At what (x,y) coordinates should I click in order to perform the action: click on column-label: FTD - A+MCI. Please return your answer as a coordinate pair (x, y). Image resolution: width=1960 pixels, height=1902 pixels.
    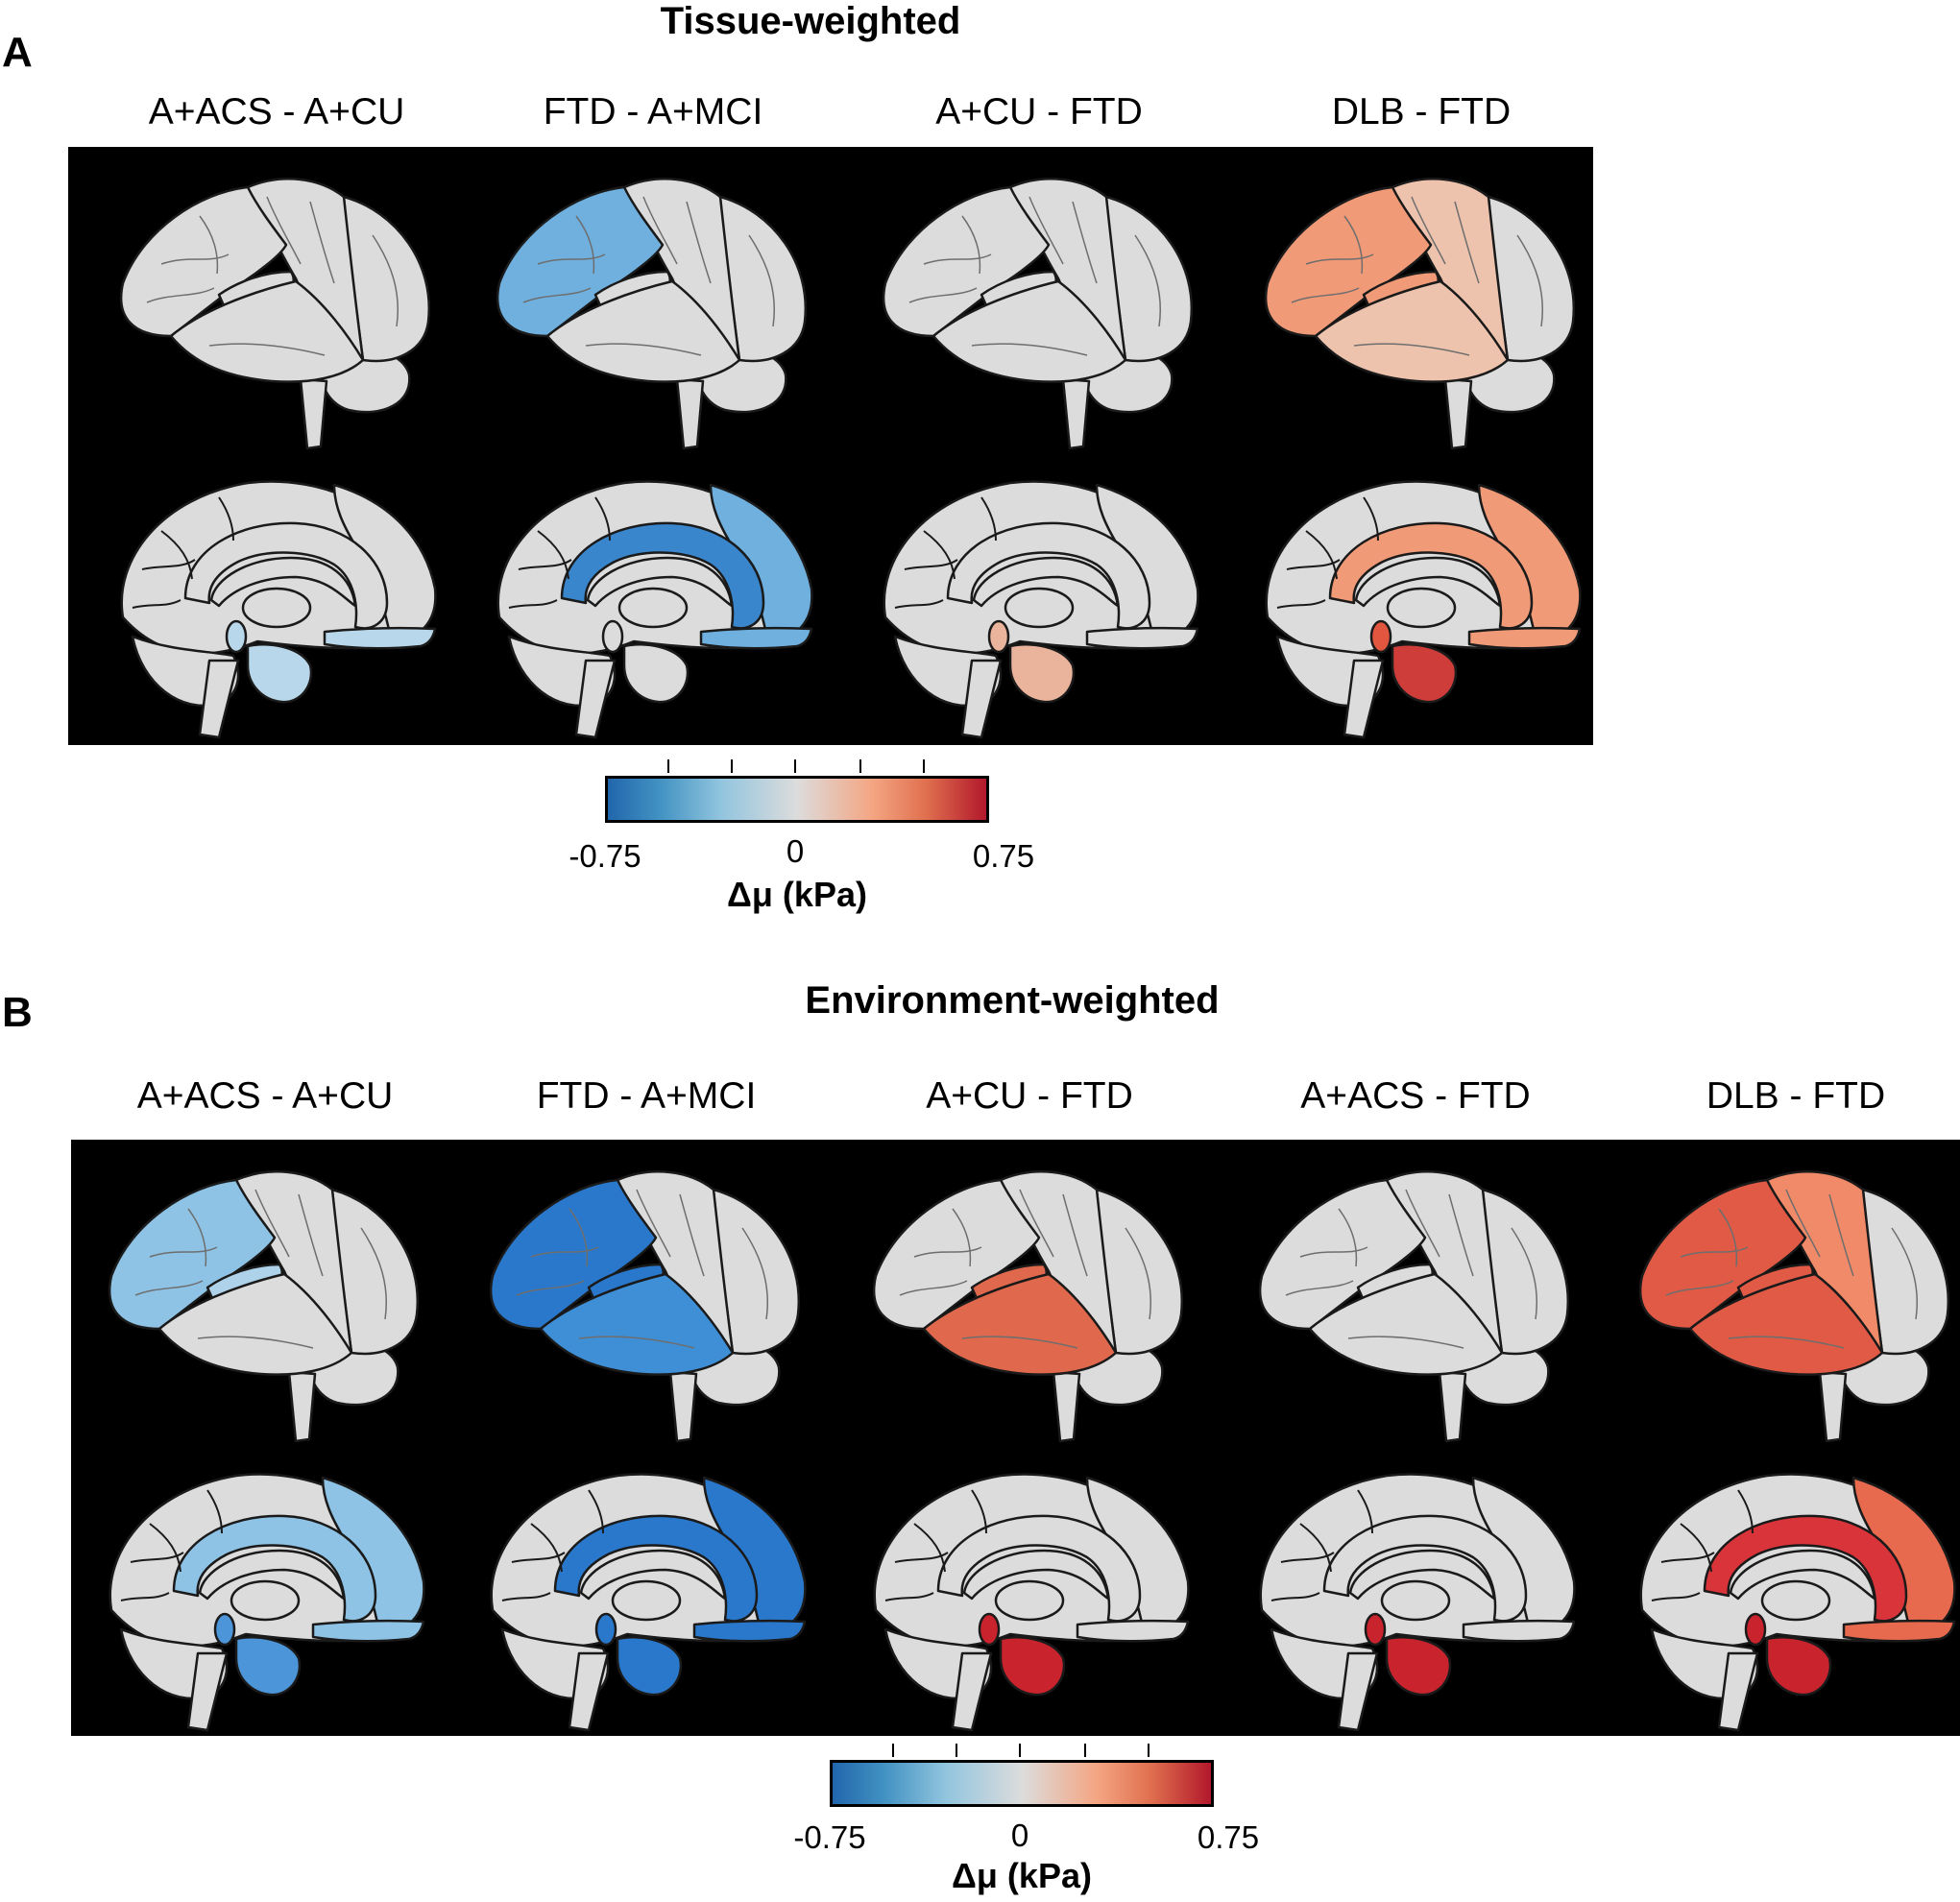
    Looking at the image, I should click on (646, 1096).